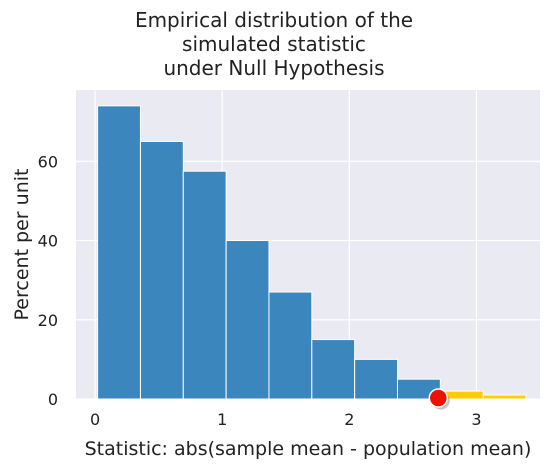  What do you see at coordinates (48, 320) in the screenshot?
I see `y-tick-label: 20` at bounding box center [48, 320].